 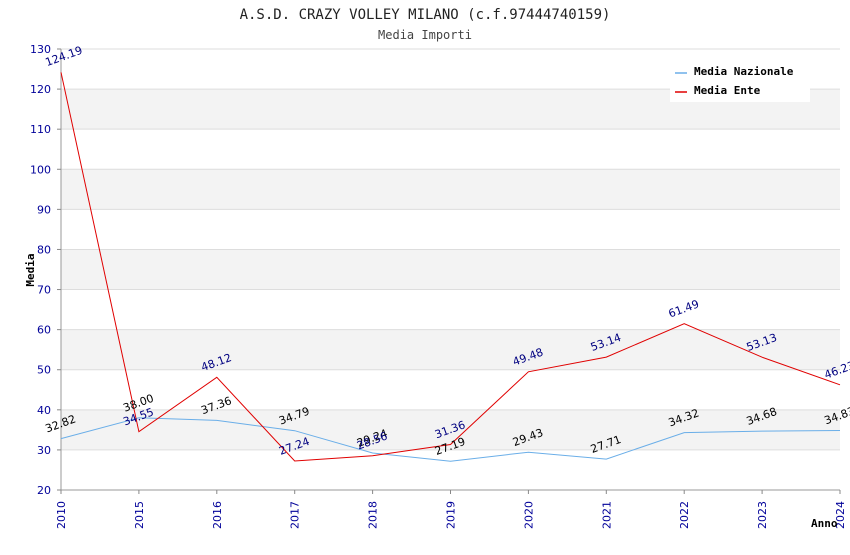 I want to click on y-tick-label: 110, so click(x=40, y=129).